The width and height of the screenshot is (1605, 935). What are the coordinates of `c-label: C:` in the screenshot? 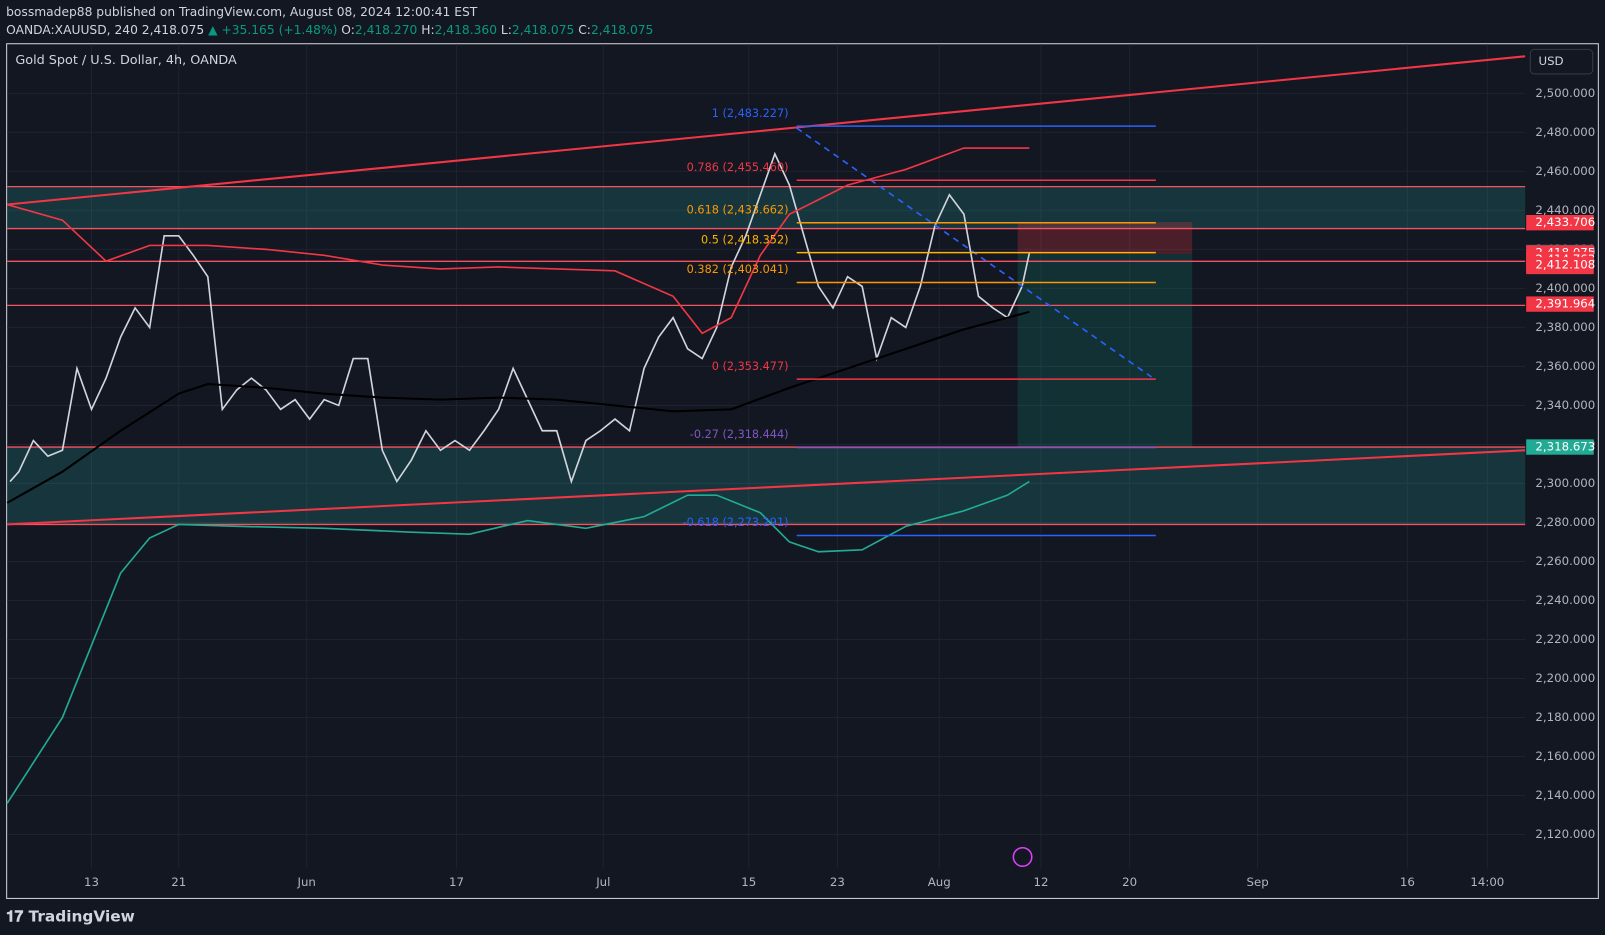 It's located at (584, 29).